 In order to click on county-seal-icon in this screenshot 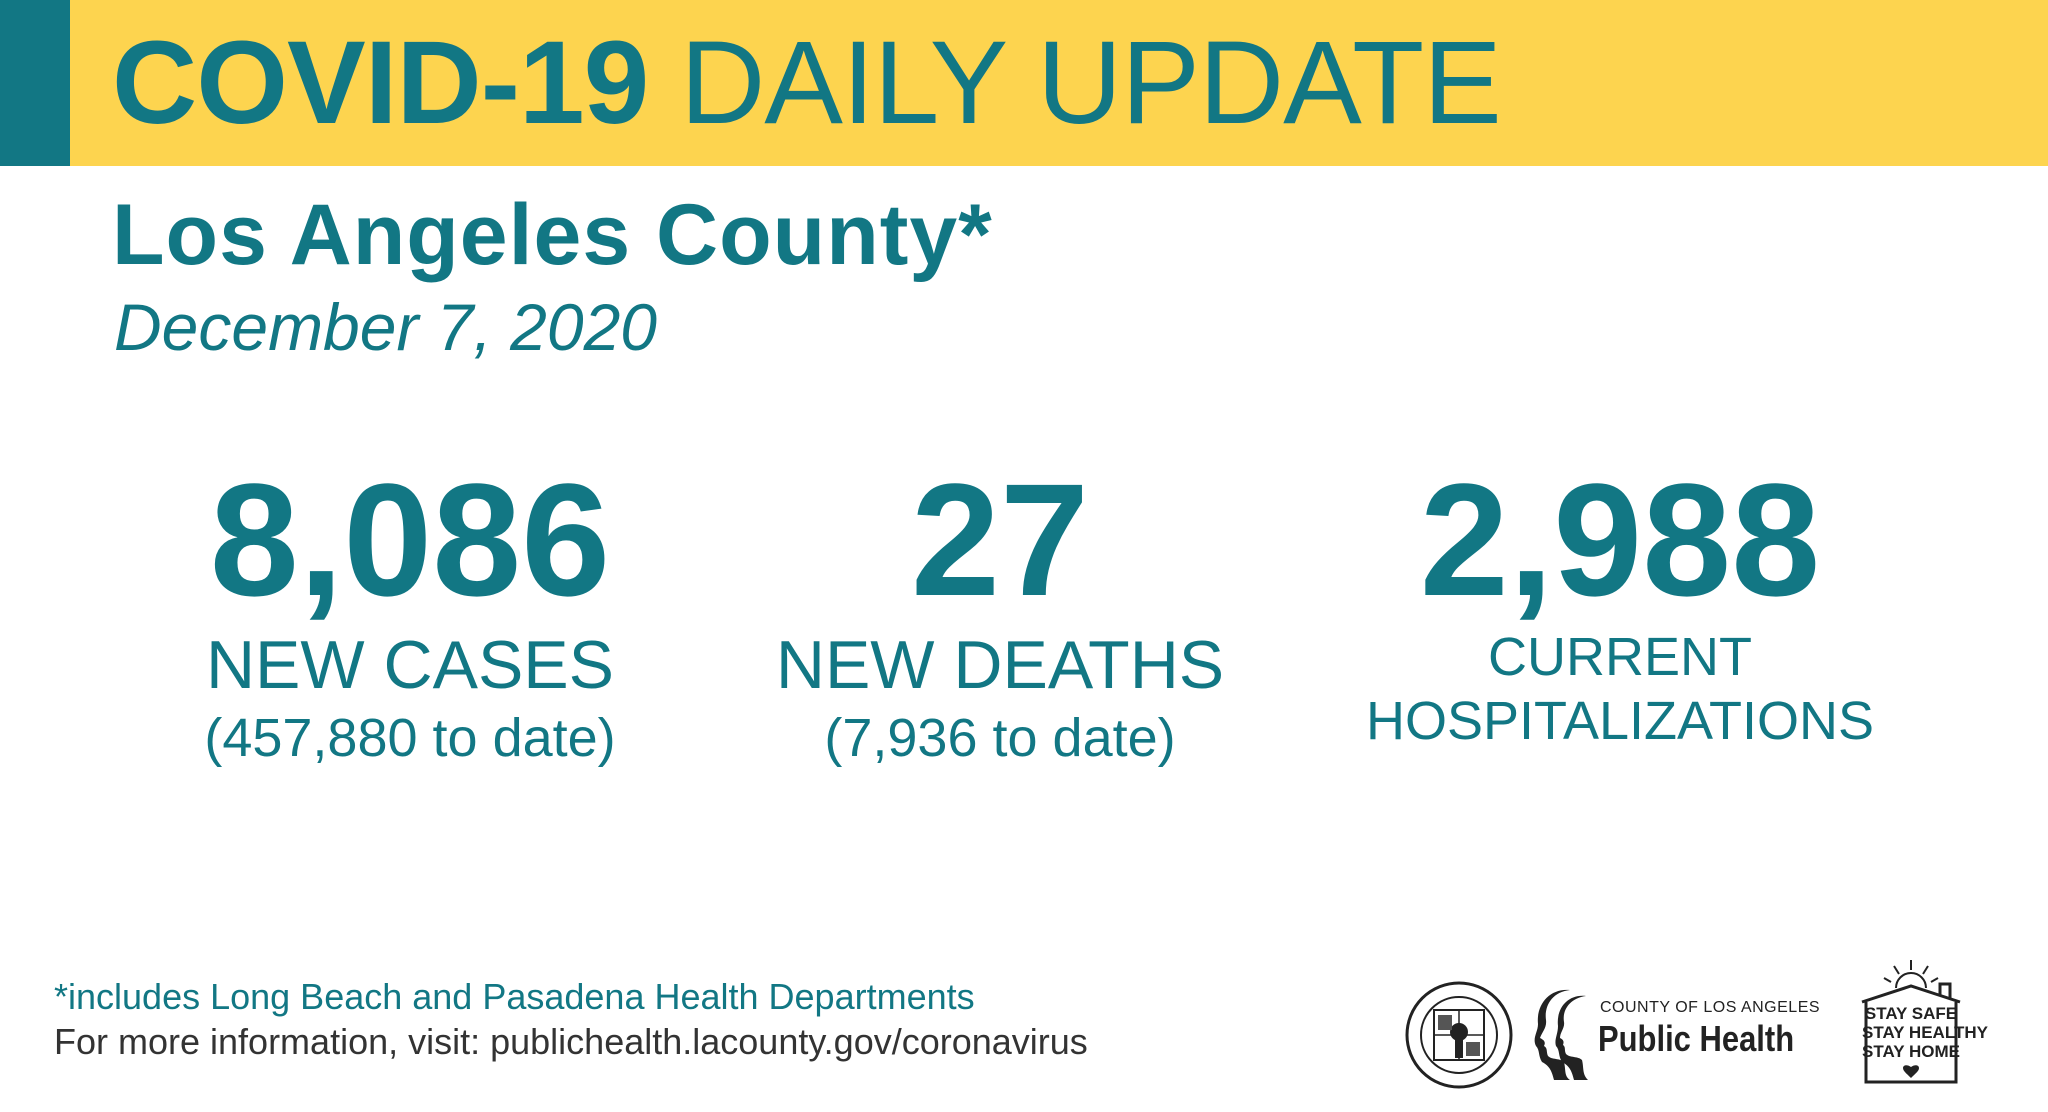, I will do `click(1459, 1035)`.